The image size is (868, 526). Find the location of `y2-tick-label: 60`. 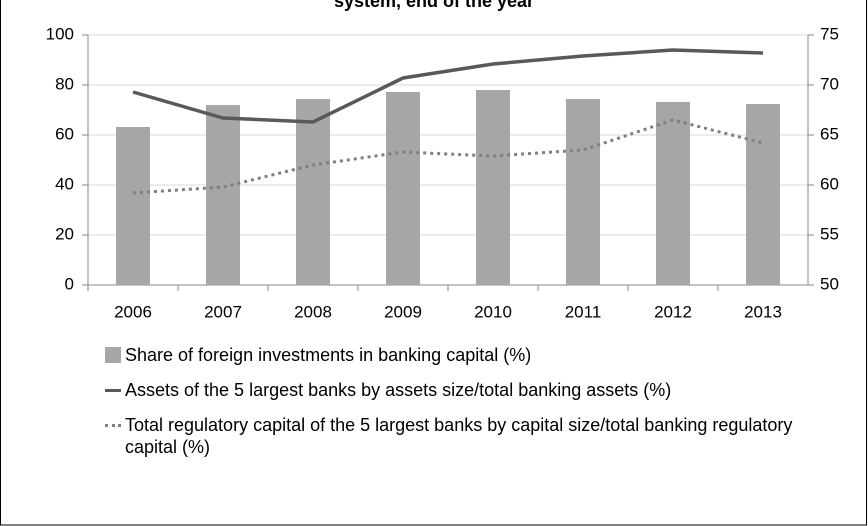

y2-tick-label: 60 is located at coordinates (829, 183).